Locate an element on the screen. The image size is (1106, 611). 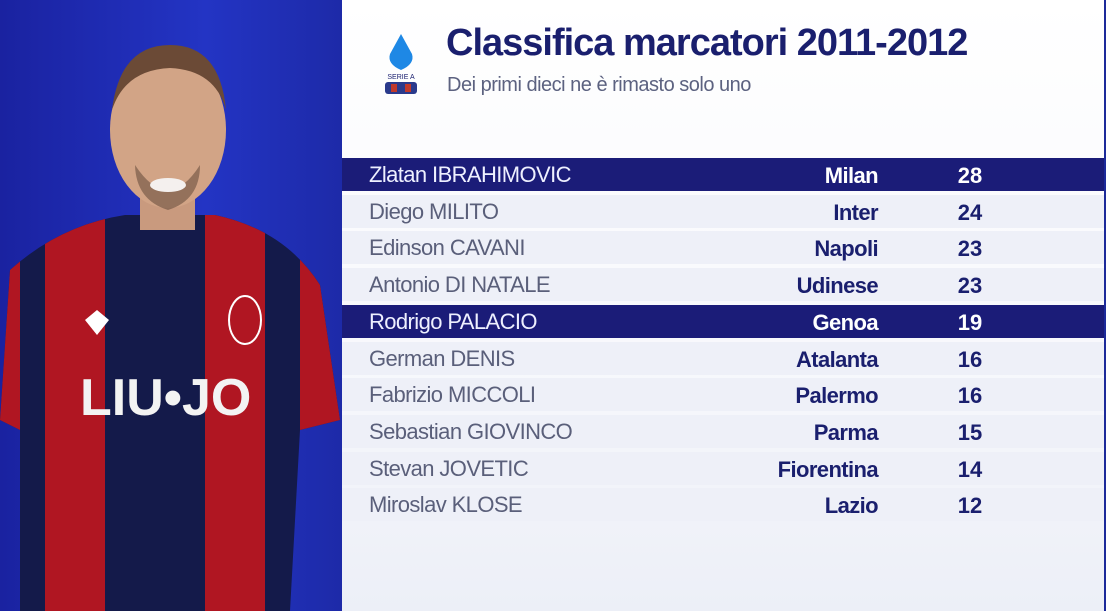
player-name: German DENIS is located at coordinates (442, 358).